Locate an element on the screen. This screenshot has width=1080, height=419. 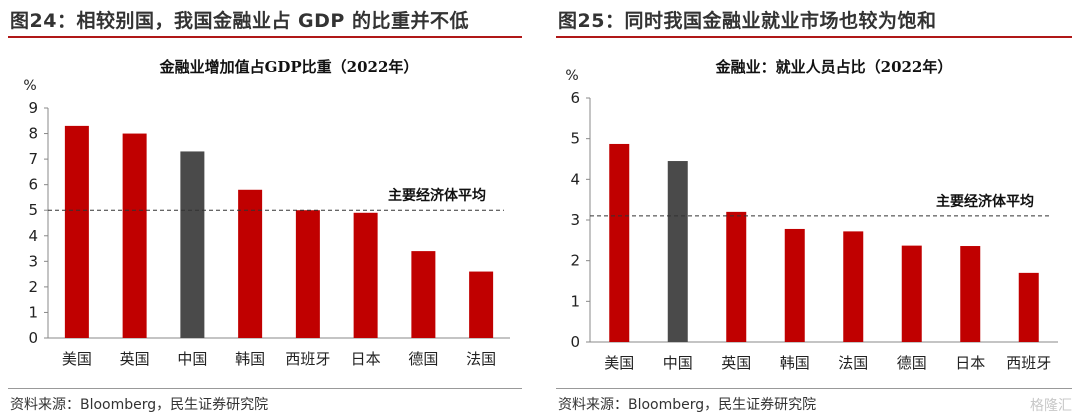
chart-title: 金融业增加值占GDP比重（2022年） is located at coordinates (289, 67).